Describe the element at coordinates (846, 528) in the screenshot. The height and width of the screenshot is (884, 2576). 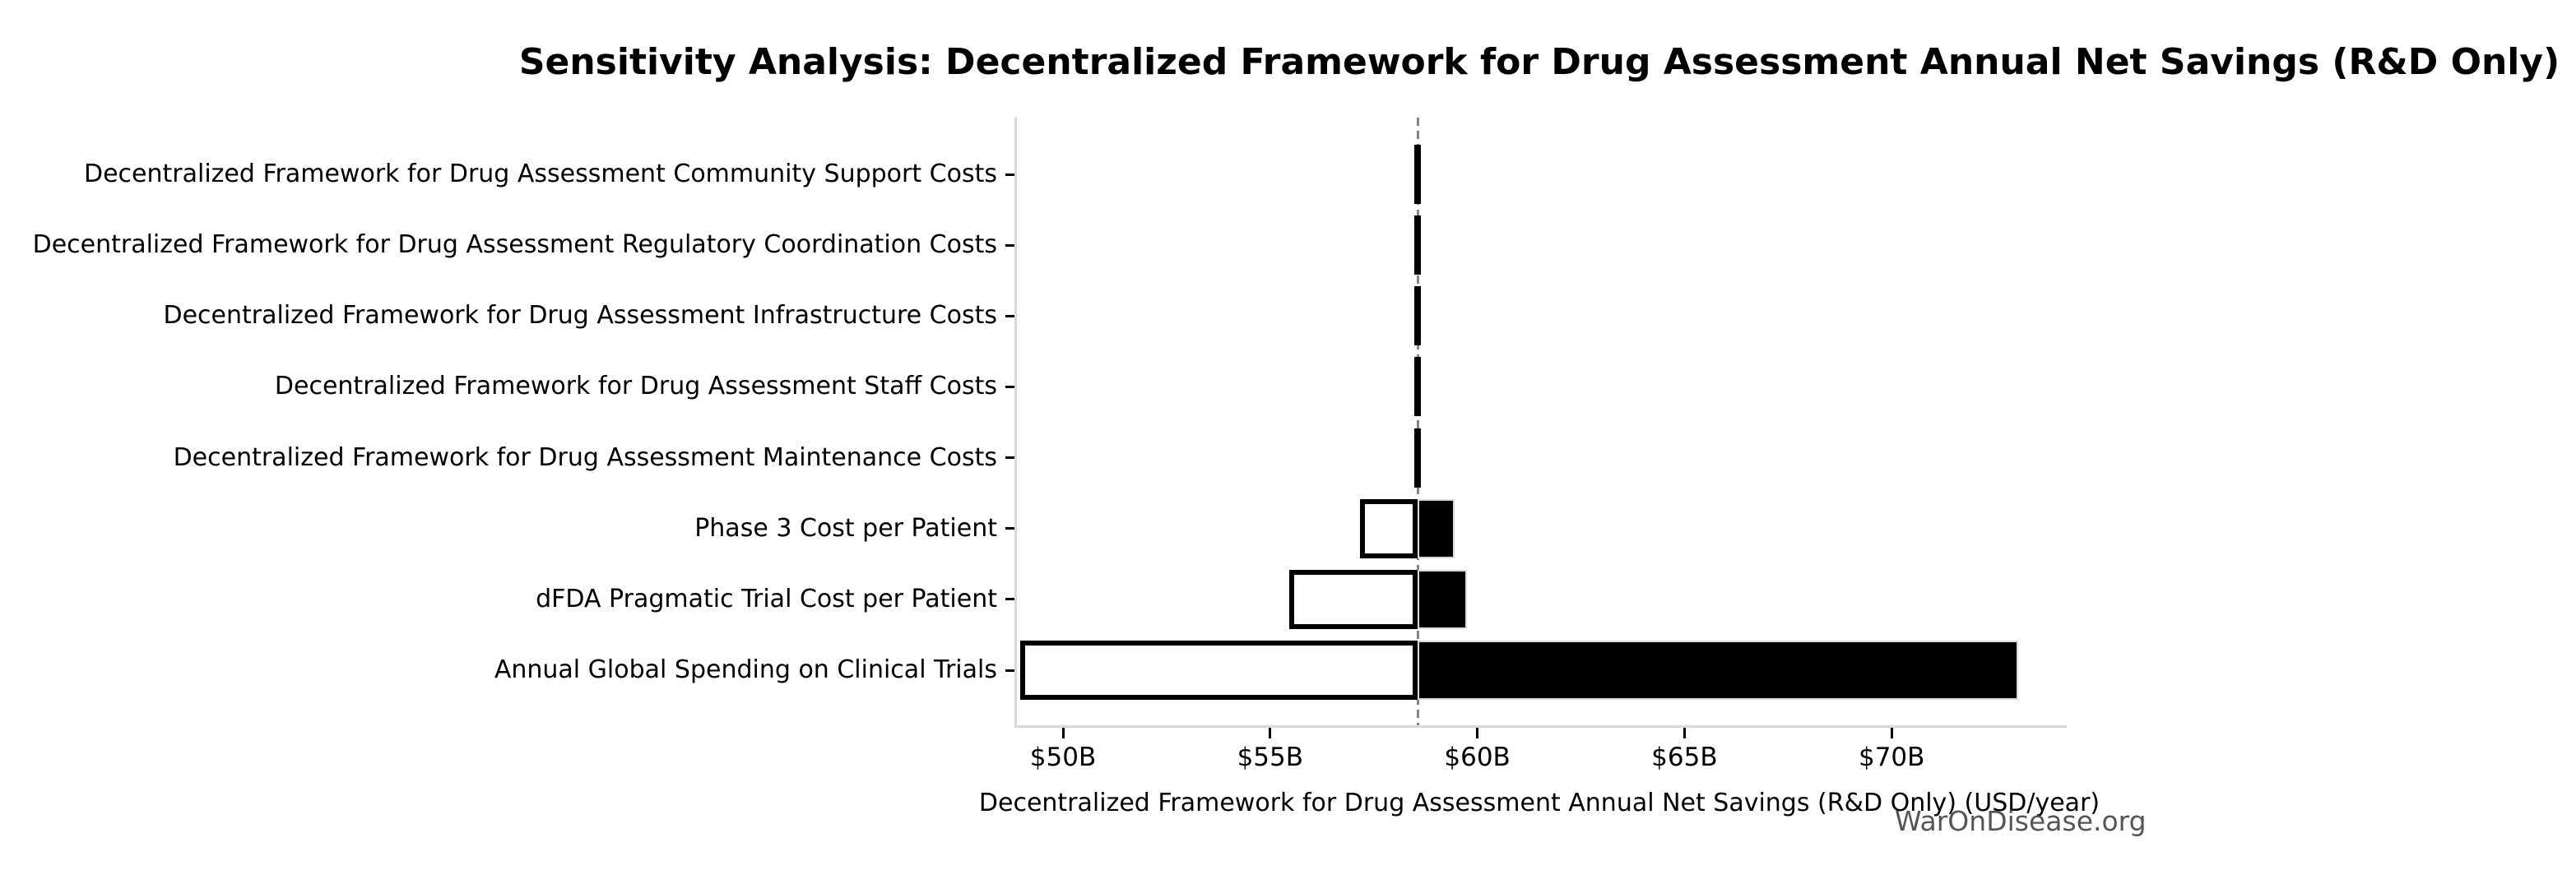
I see `y-axis-category-label: Phase 3 Cost per Patient` at that location.